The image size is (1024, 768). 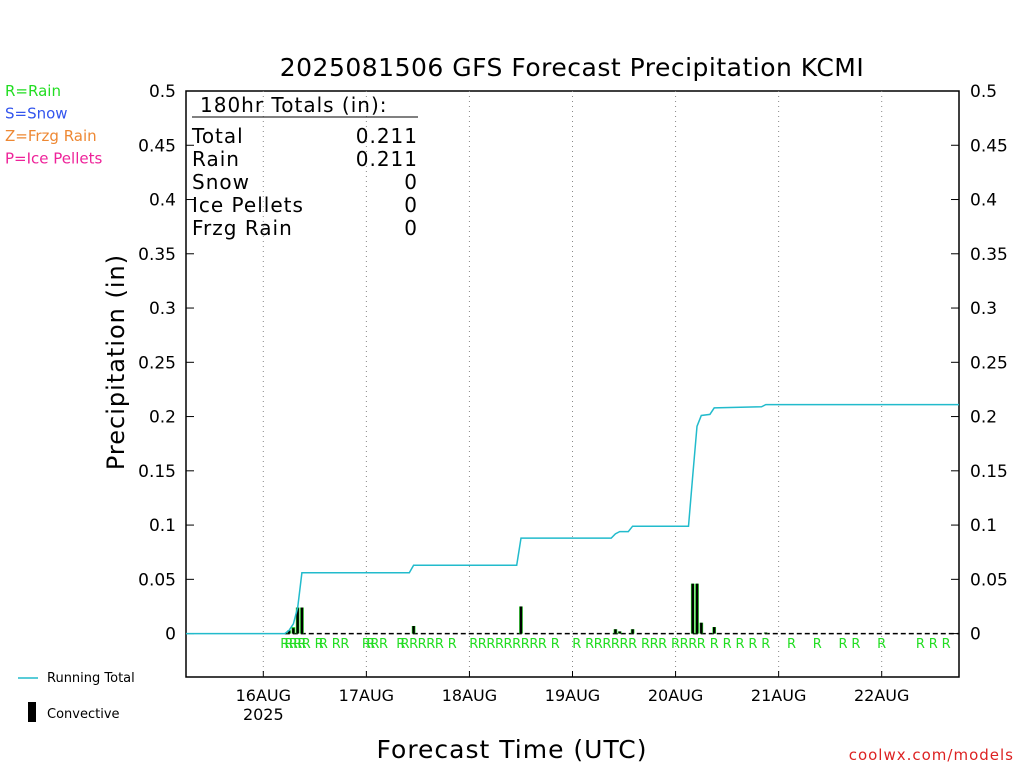 I want to click on x-axis-label: Forecast Time (UTC), so click(x=512, y=749).